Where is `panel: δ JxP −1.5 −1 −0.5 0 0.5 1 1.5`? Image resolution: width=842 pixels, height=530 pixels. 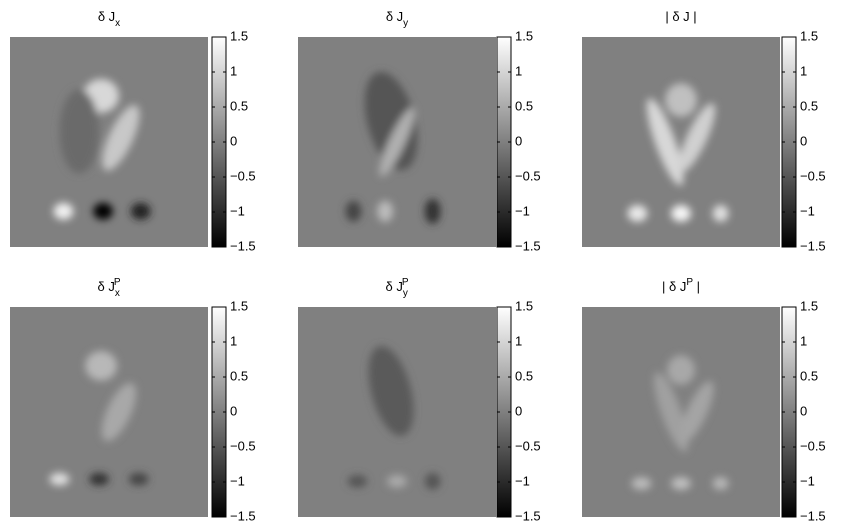 panel: δ JxP −1.5 −1 −0.5 0 0.5 1 1.5 is located at coordinates (133, 400).